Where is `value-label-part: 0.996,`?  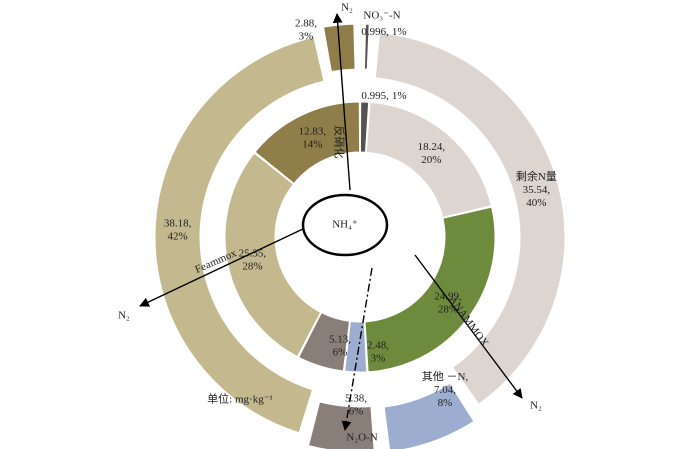 value-label-part: 0.996, is located at coordinates (375, 32).